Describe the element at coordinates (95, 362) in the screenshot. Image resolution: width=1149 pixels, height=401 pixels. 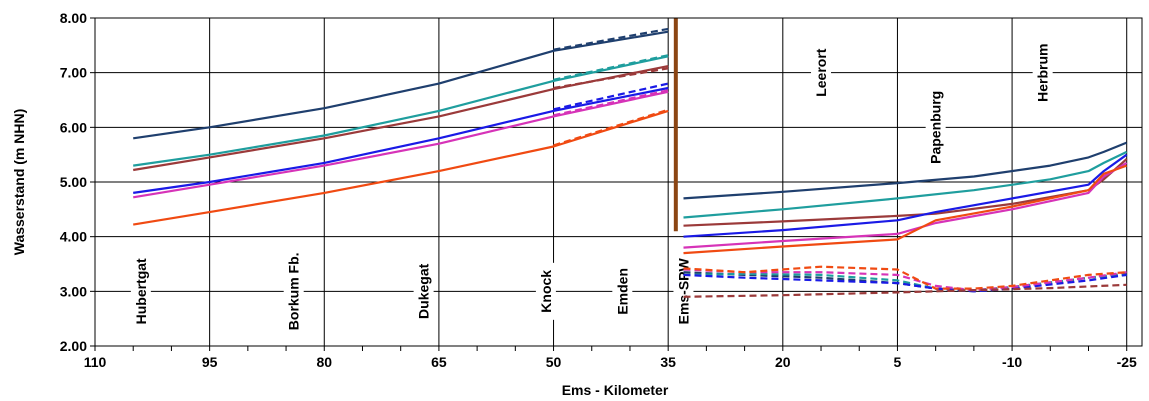
I see `x-tick-label: 110` at that location.